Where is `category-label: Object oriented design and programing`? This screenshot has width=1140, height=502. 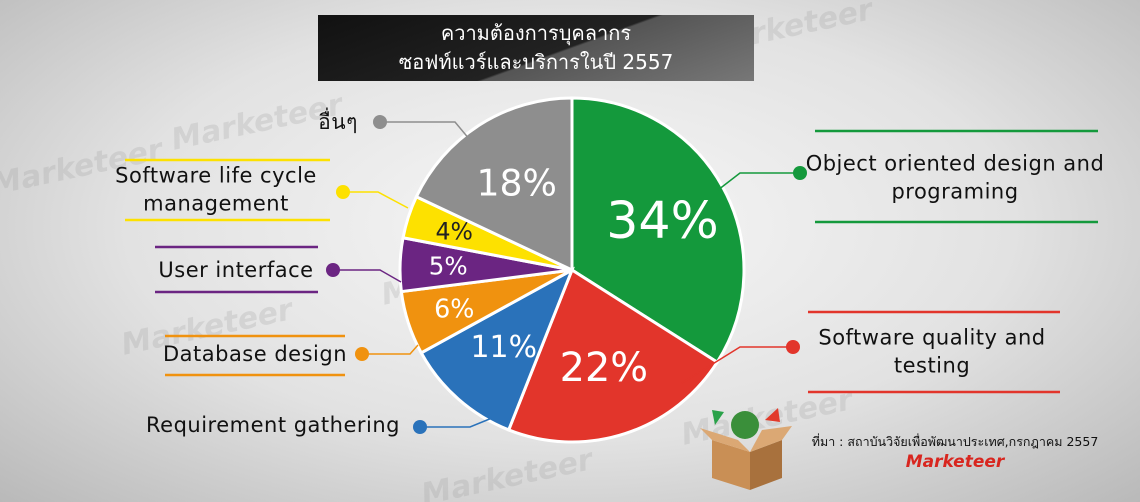
category-label: Object oriented design and programing is located at coordinates (955, 177).